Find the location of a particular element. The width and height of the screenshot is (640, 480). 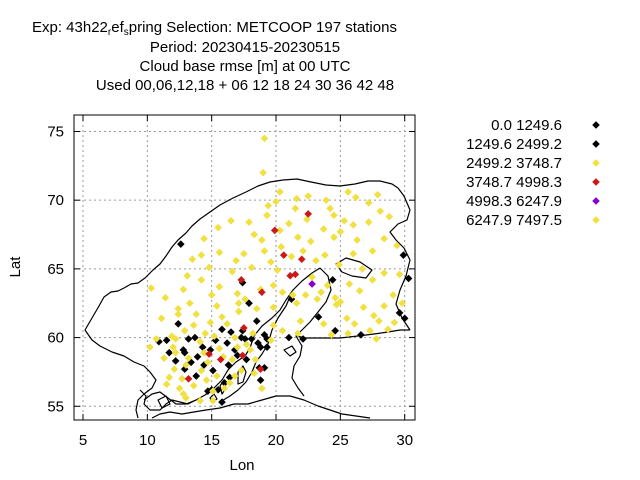

legend-label-0: 0.0 1249.6 is located at coordinates (526, 125).